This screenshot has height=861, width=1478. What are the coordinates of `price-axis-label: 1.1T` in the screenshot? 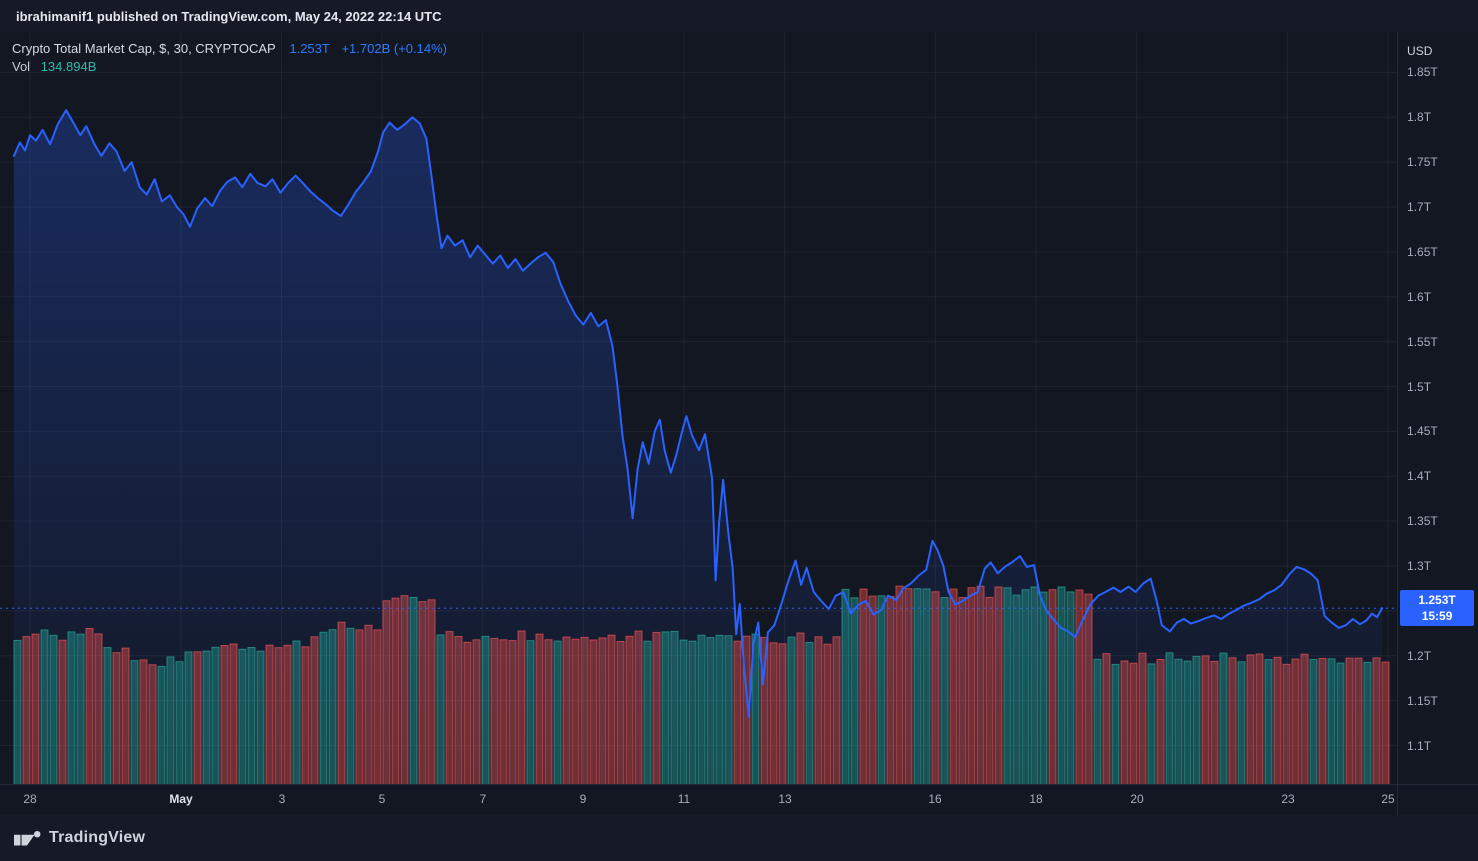 It's located at (1419, 746).